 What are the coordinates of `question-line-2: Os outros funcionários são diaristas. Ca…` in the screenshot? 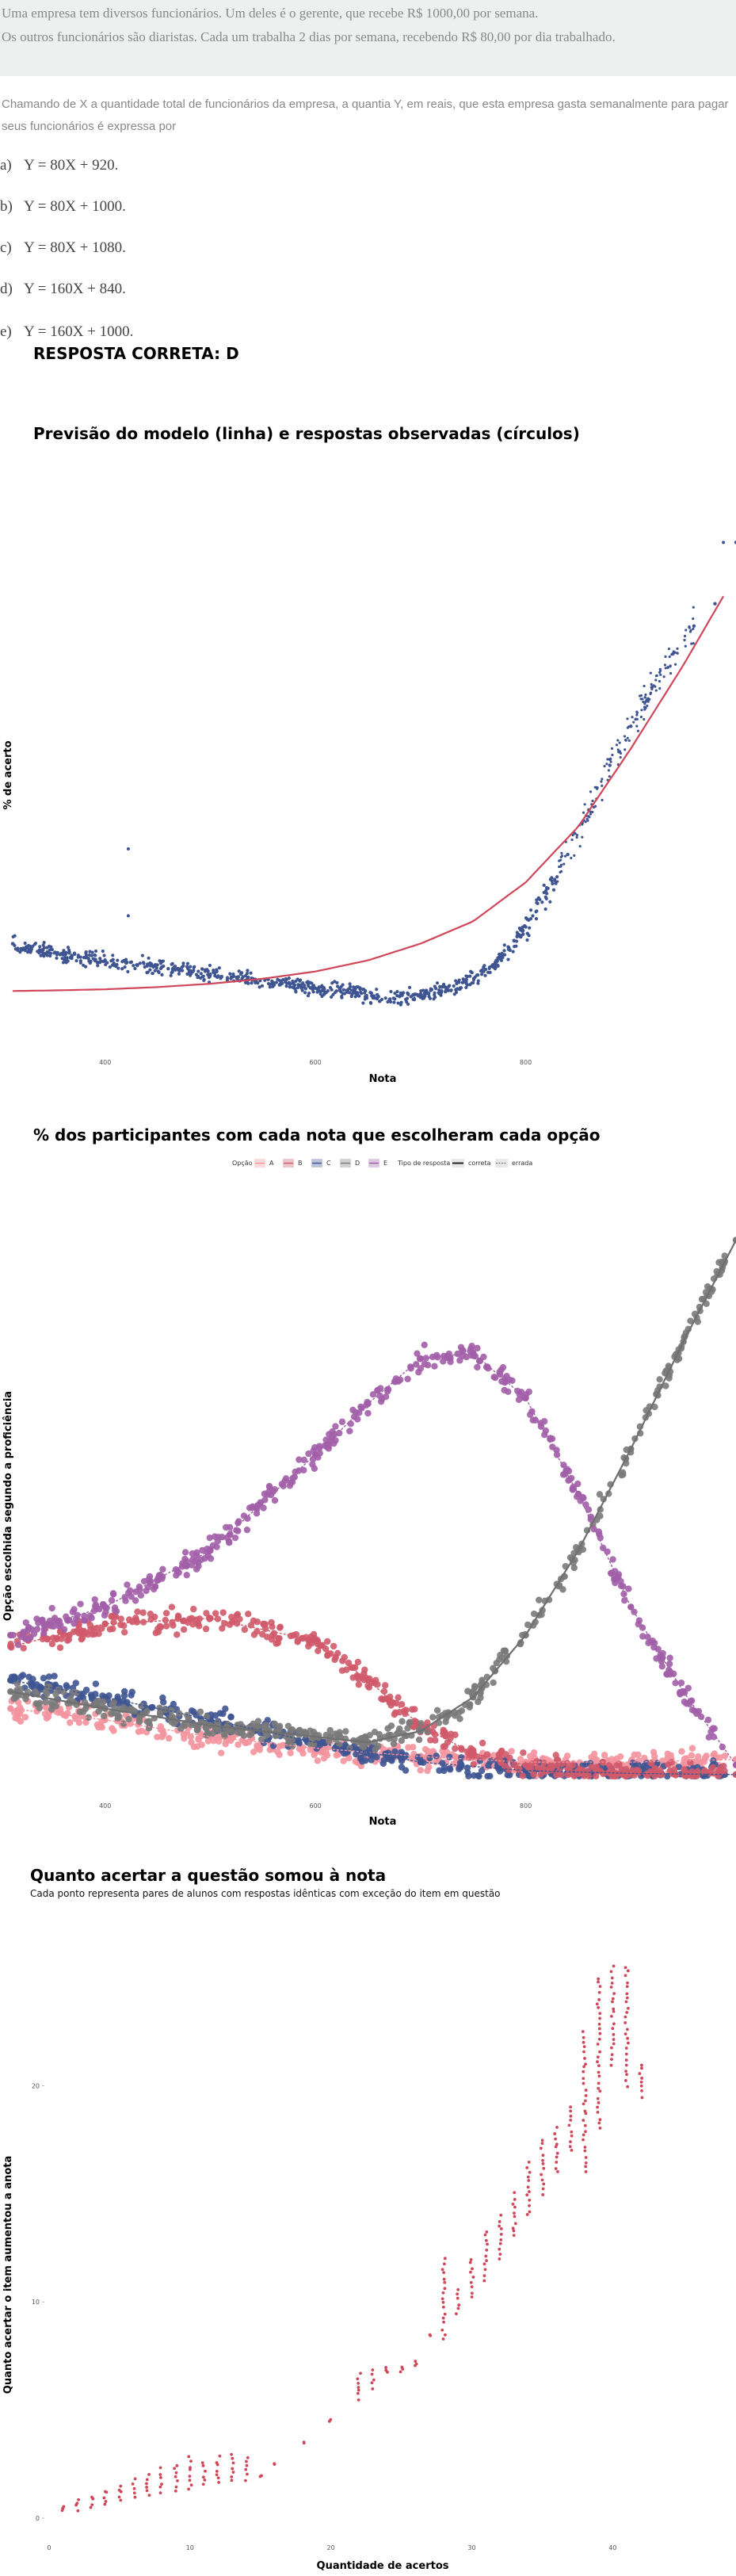 It's located at (309, 36).